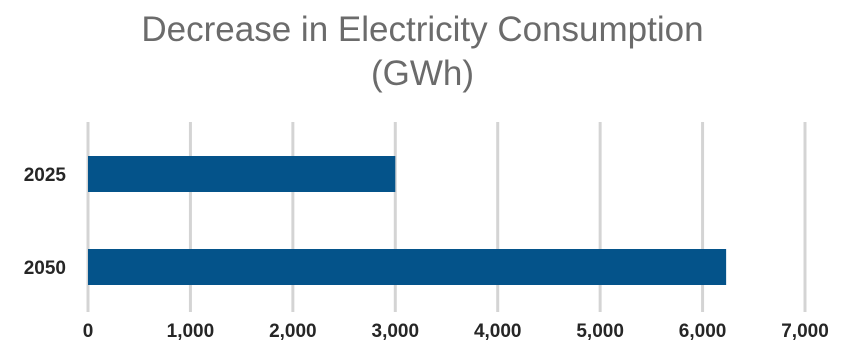 The image size is (845, 357). I want to click on y-tick-label: 2050, so click(45, 268).